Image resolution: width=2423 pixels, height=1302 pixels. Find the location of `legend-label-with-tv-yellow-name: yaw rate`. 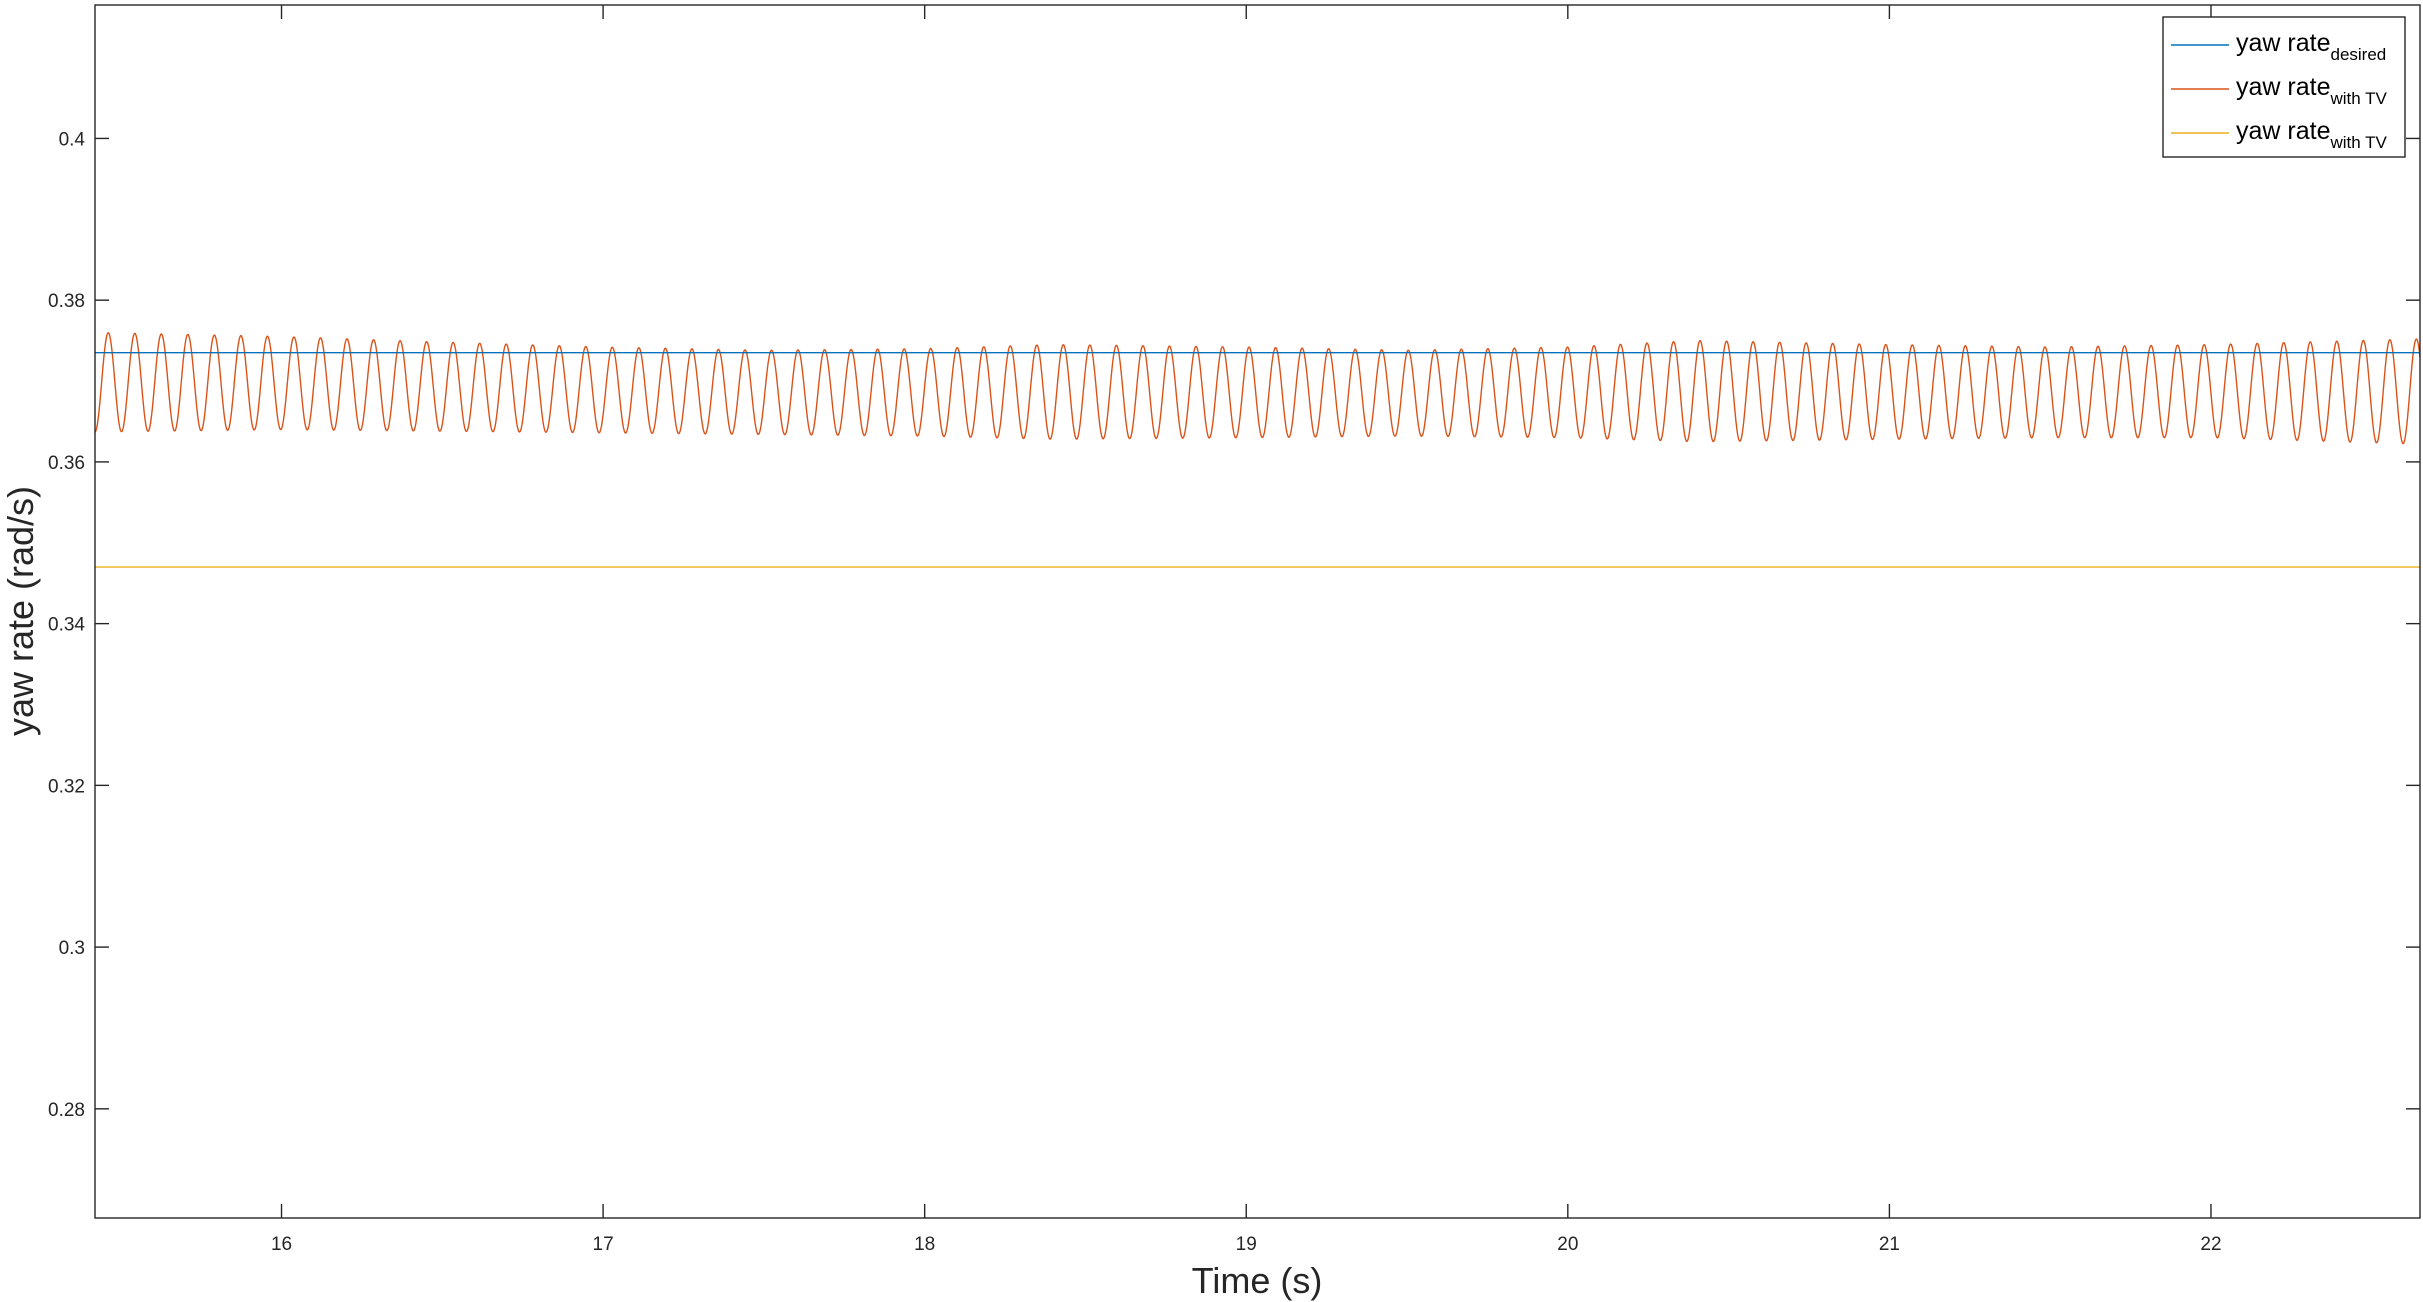

legend-label-with-tv-yellow-name: yaw rate is located at coordinates (2283, 131).